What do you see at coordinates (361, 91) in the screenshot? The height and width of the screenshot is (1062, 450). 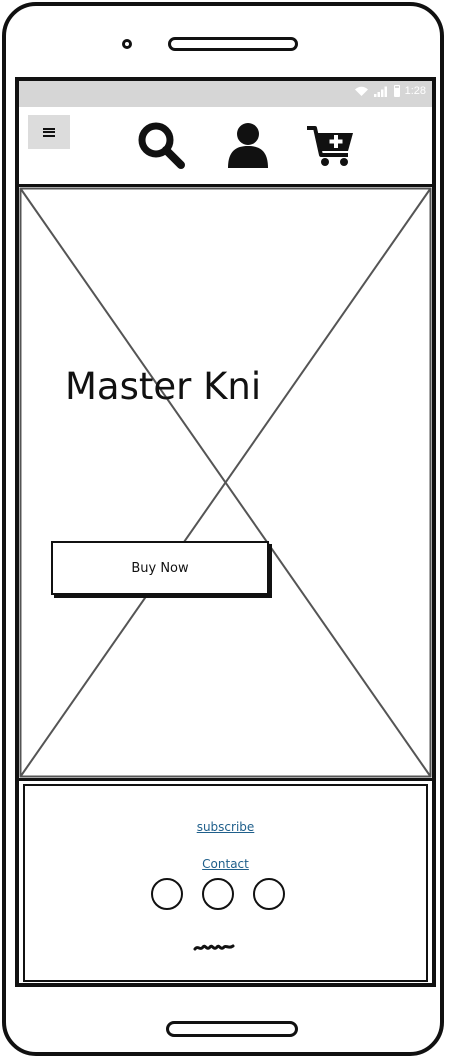 I see `wifi-icon` at bounding box center [361, 91].